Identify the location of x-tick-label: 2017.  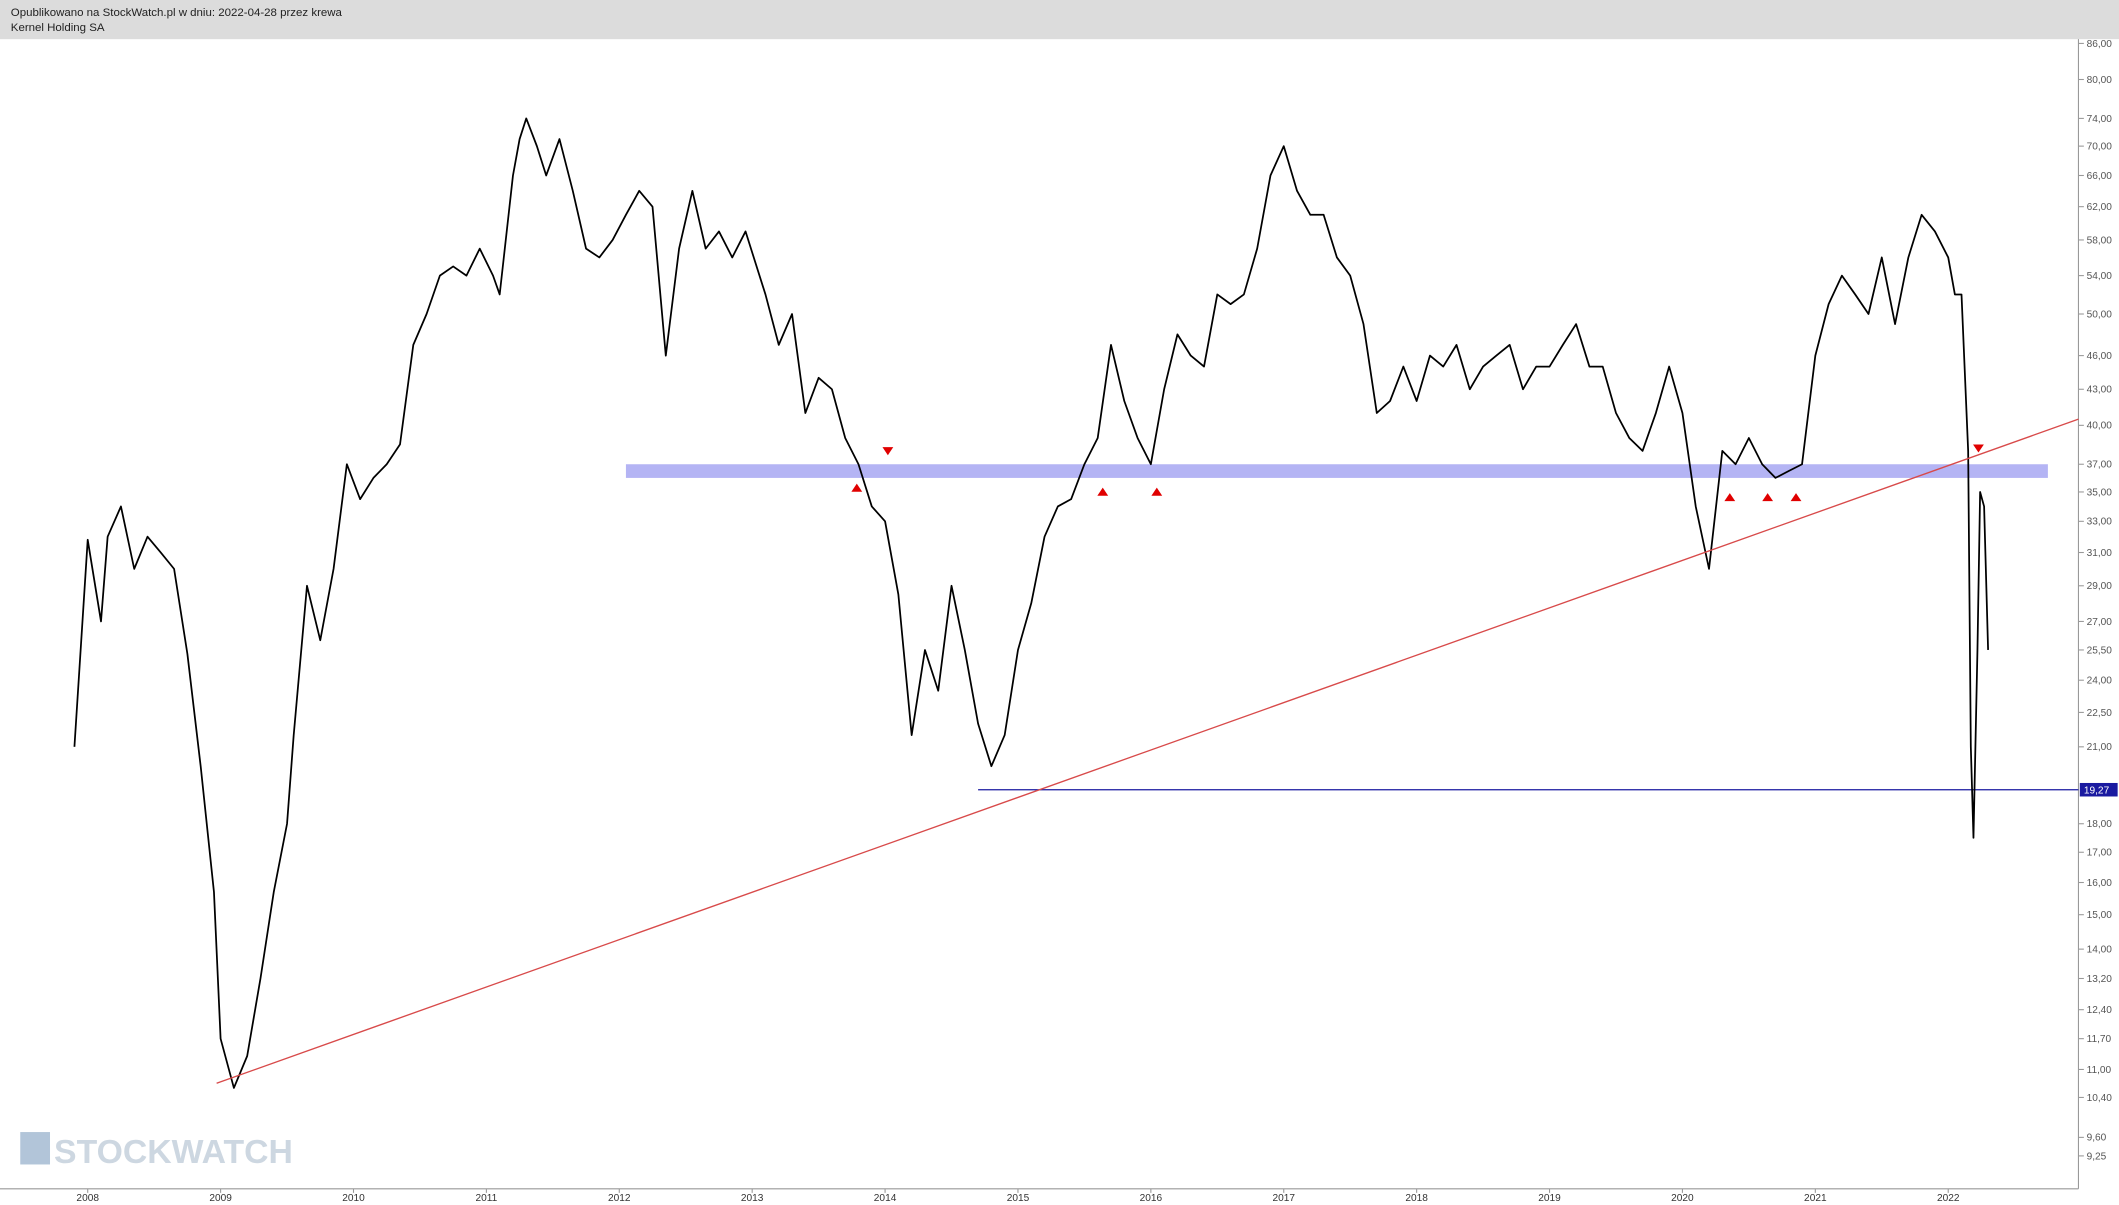
(1283, 1198).